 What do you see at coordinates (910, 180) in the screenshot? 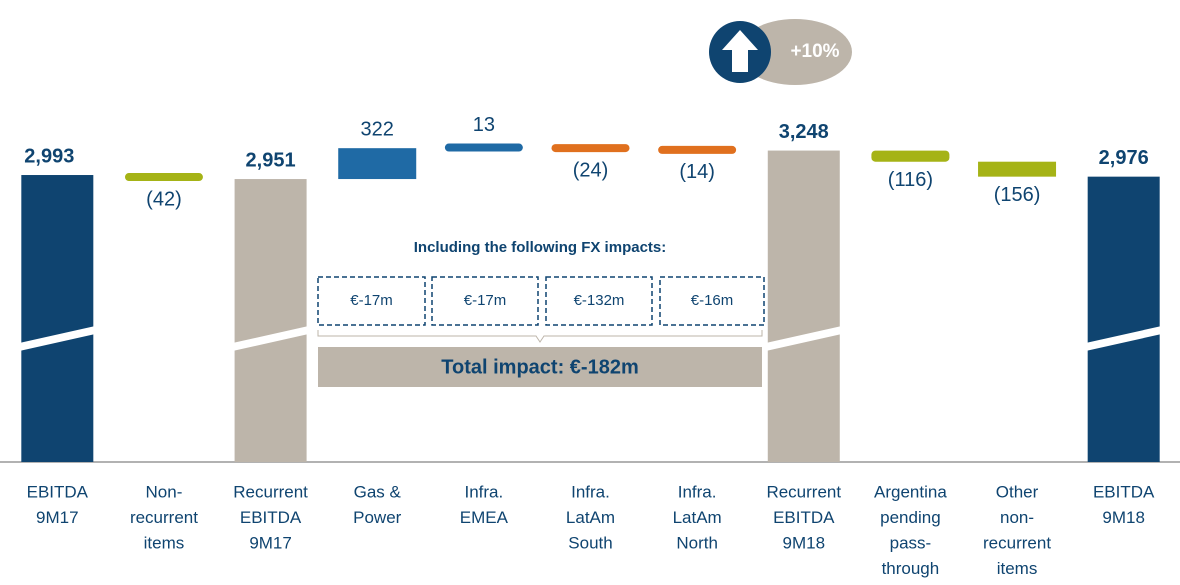
I see `value-label: (116)` at bounding box center [910, 180].